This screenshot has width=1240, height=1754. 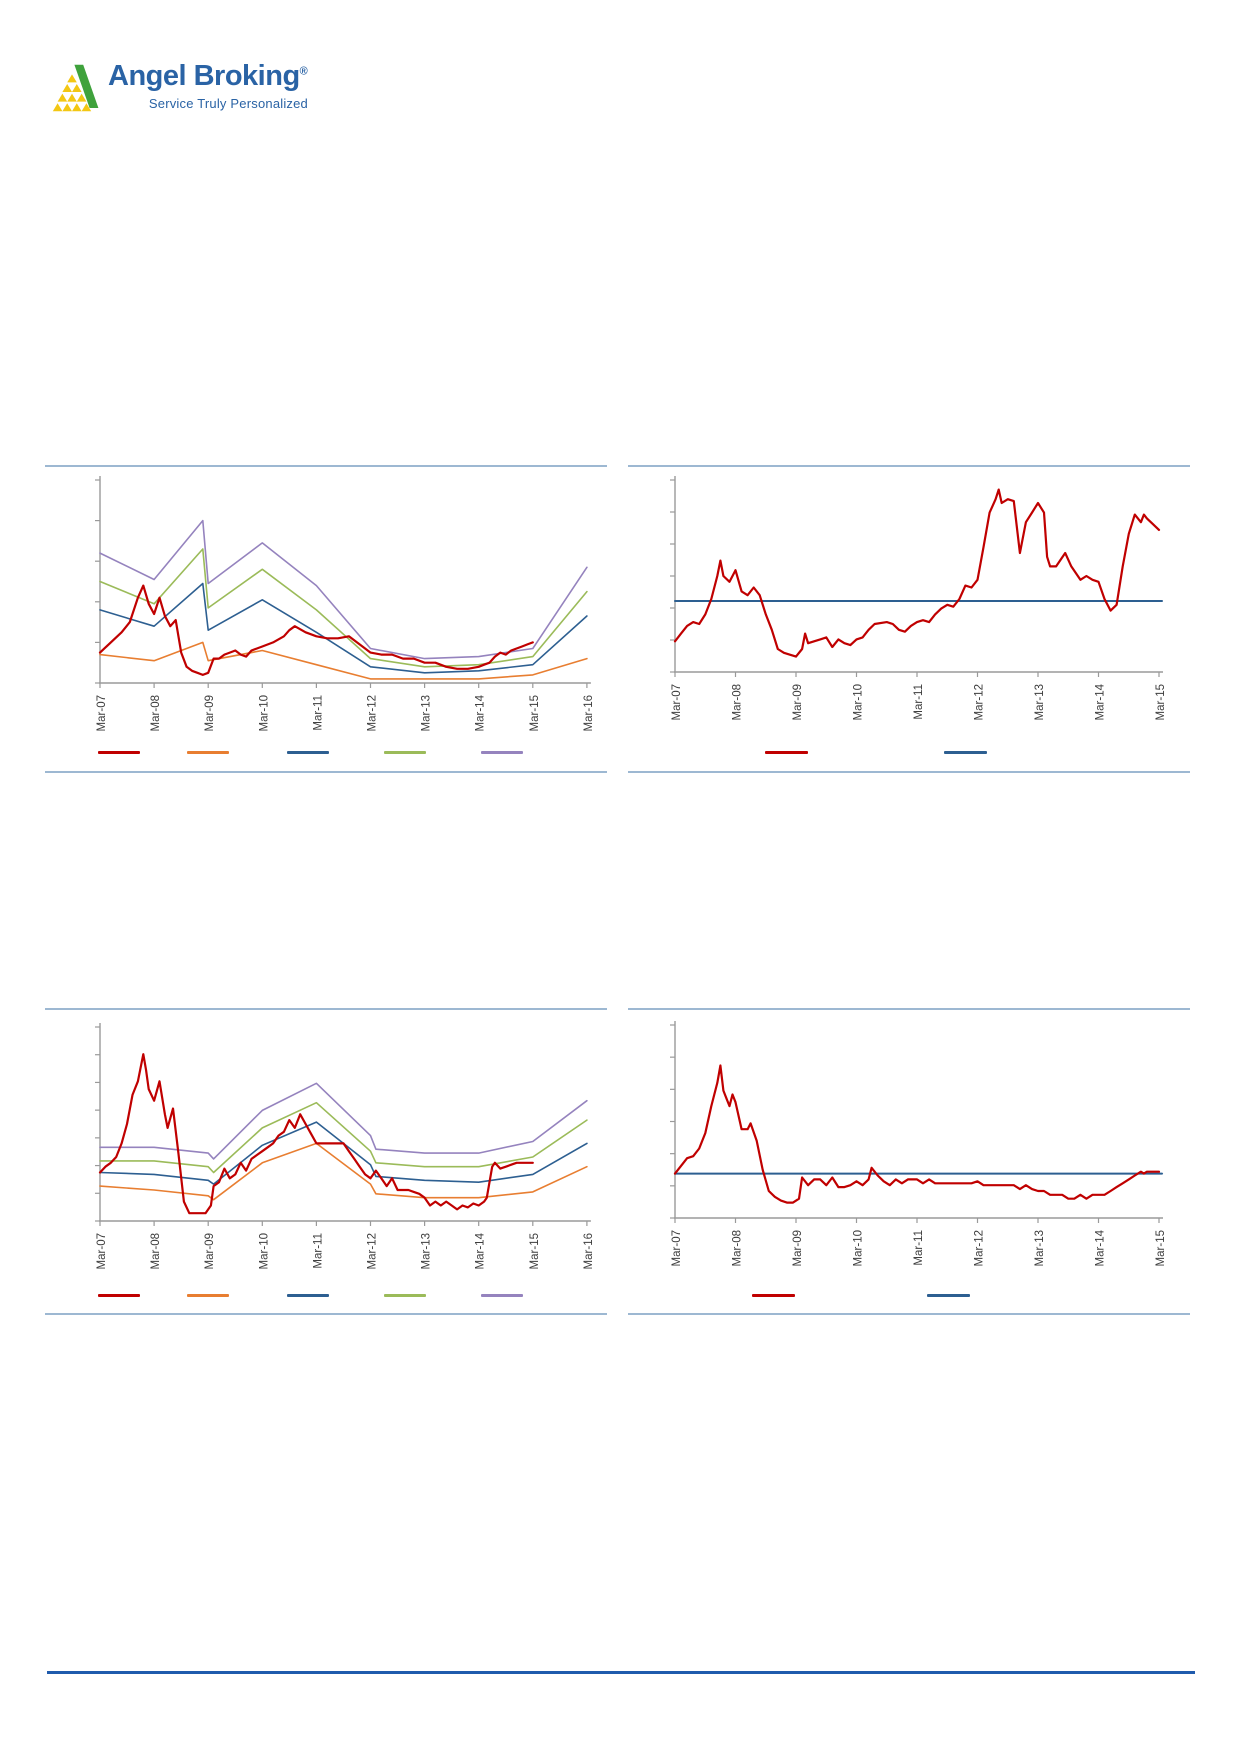 What do you see at coordinates (208, 76) in the screenshot?
I see `brand-name: Angel Broking®` at bounding box center [208, 76].